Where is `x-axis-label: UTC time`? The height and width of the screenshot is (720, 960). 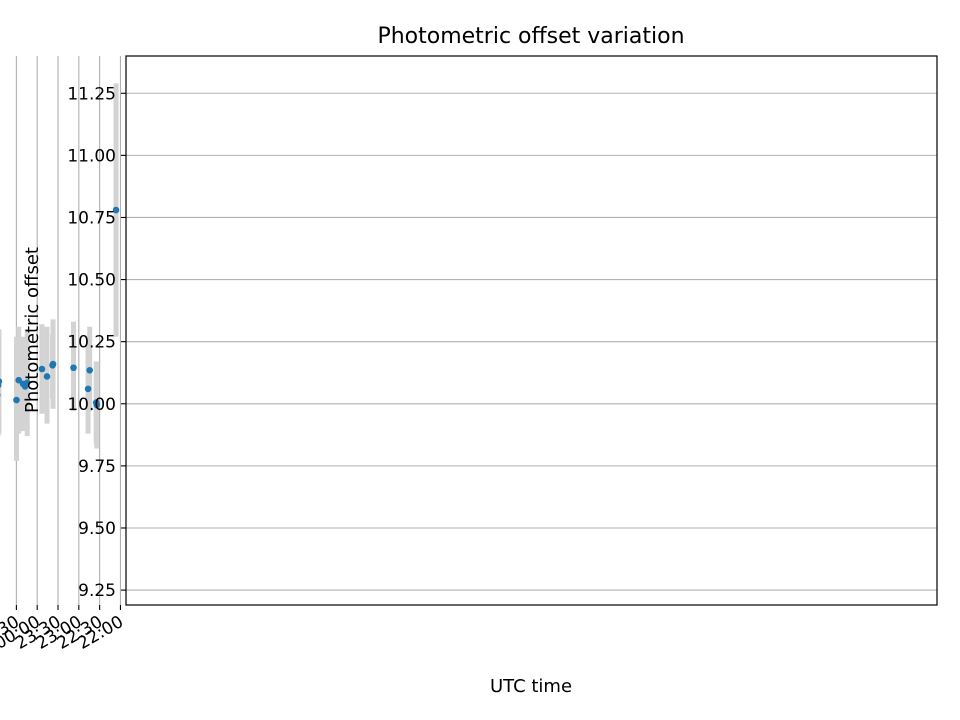
x-axis-label: UTC time is located at coordinates (531, 686).